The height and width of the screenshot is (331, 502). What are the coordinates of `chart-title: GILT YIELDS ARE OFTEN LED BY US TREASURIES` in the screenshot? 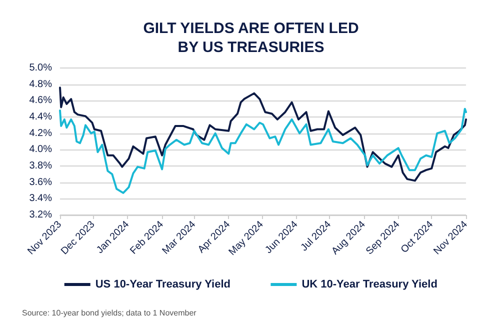 It's located at (251, 38).